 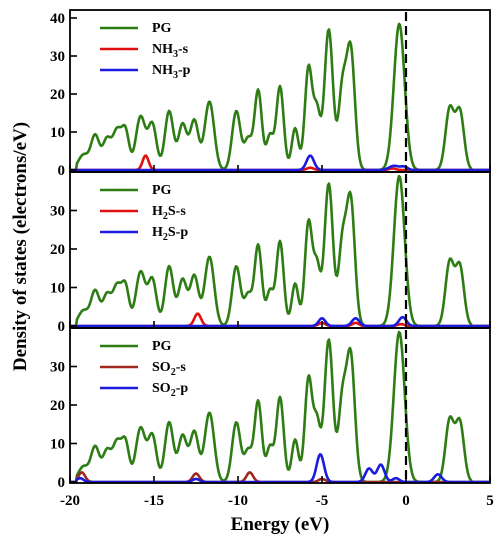 What do you see at coordinates (170, 234) in the screenshot?
I see `legend-label: H2S-p` at bounding box center [170, 234].